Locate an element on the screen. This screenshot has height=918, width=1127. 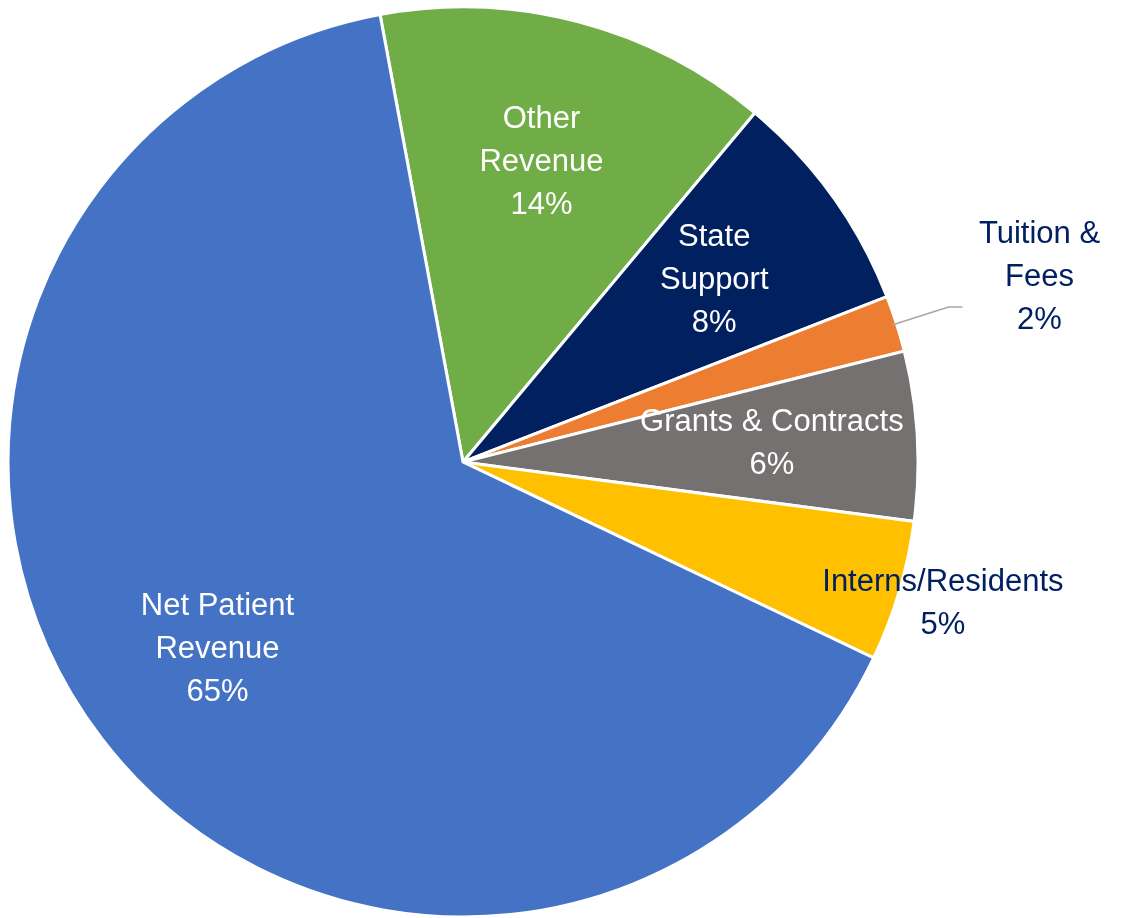
slice-label: Tuition & Fees is located at coordinates (1039, 254).